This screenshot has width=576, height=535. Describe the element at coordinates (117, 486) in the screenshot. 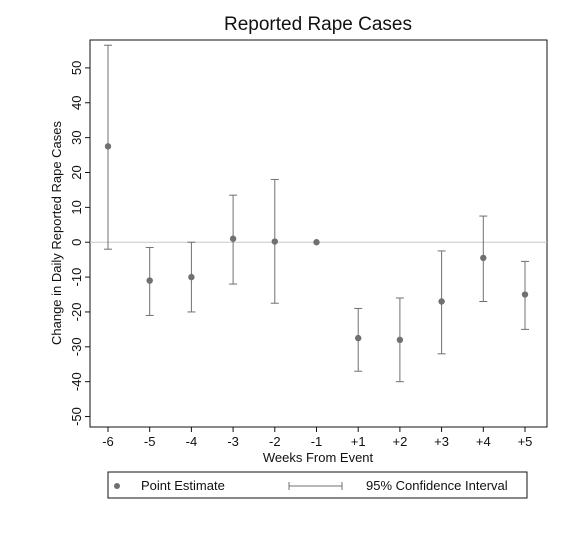

I see `legend-point-symbol` at that location.